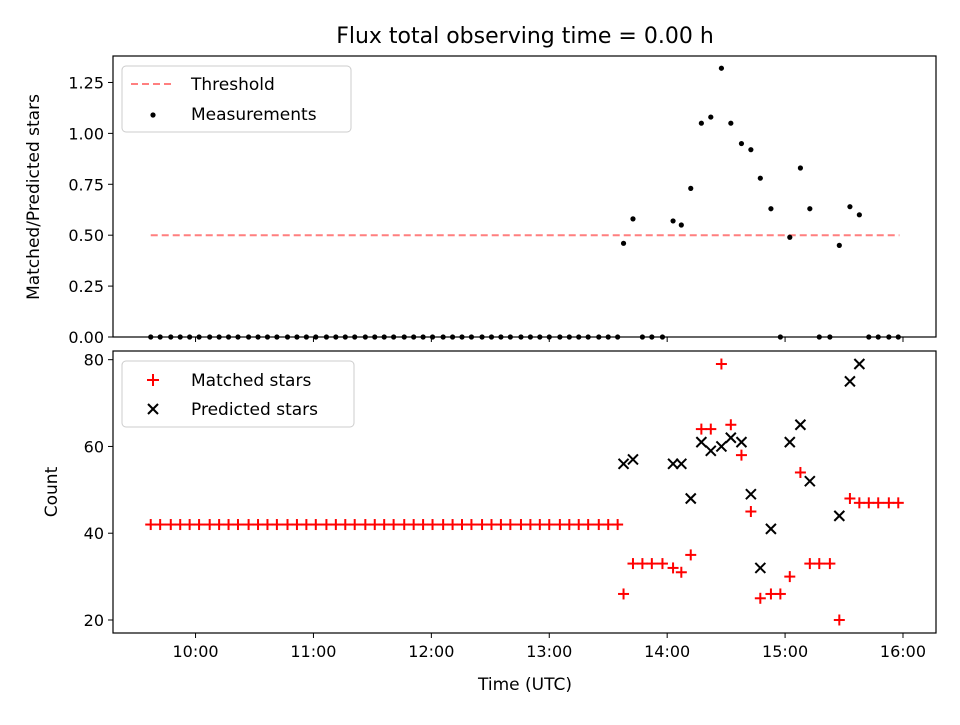  I want to click on matched-stars-legend-label: Matched stars, so click(251, 381).